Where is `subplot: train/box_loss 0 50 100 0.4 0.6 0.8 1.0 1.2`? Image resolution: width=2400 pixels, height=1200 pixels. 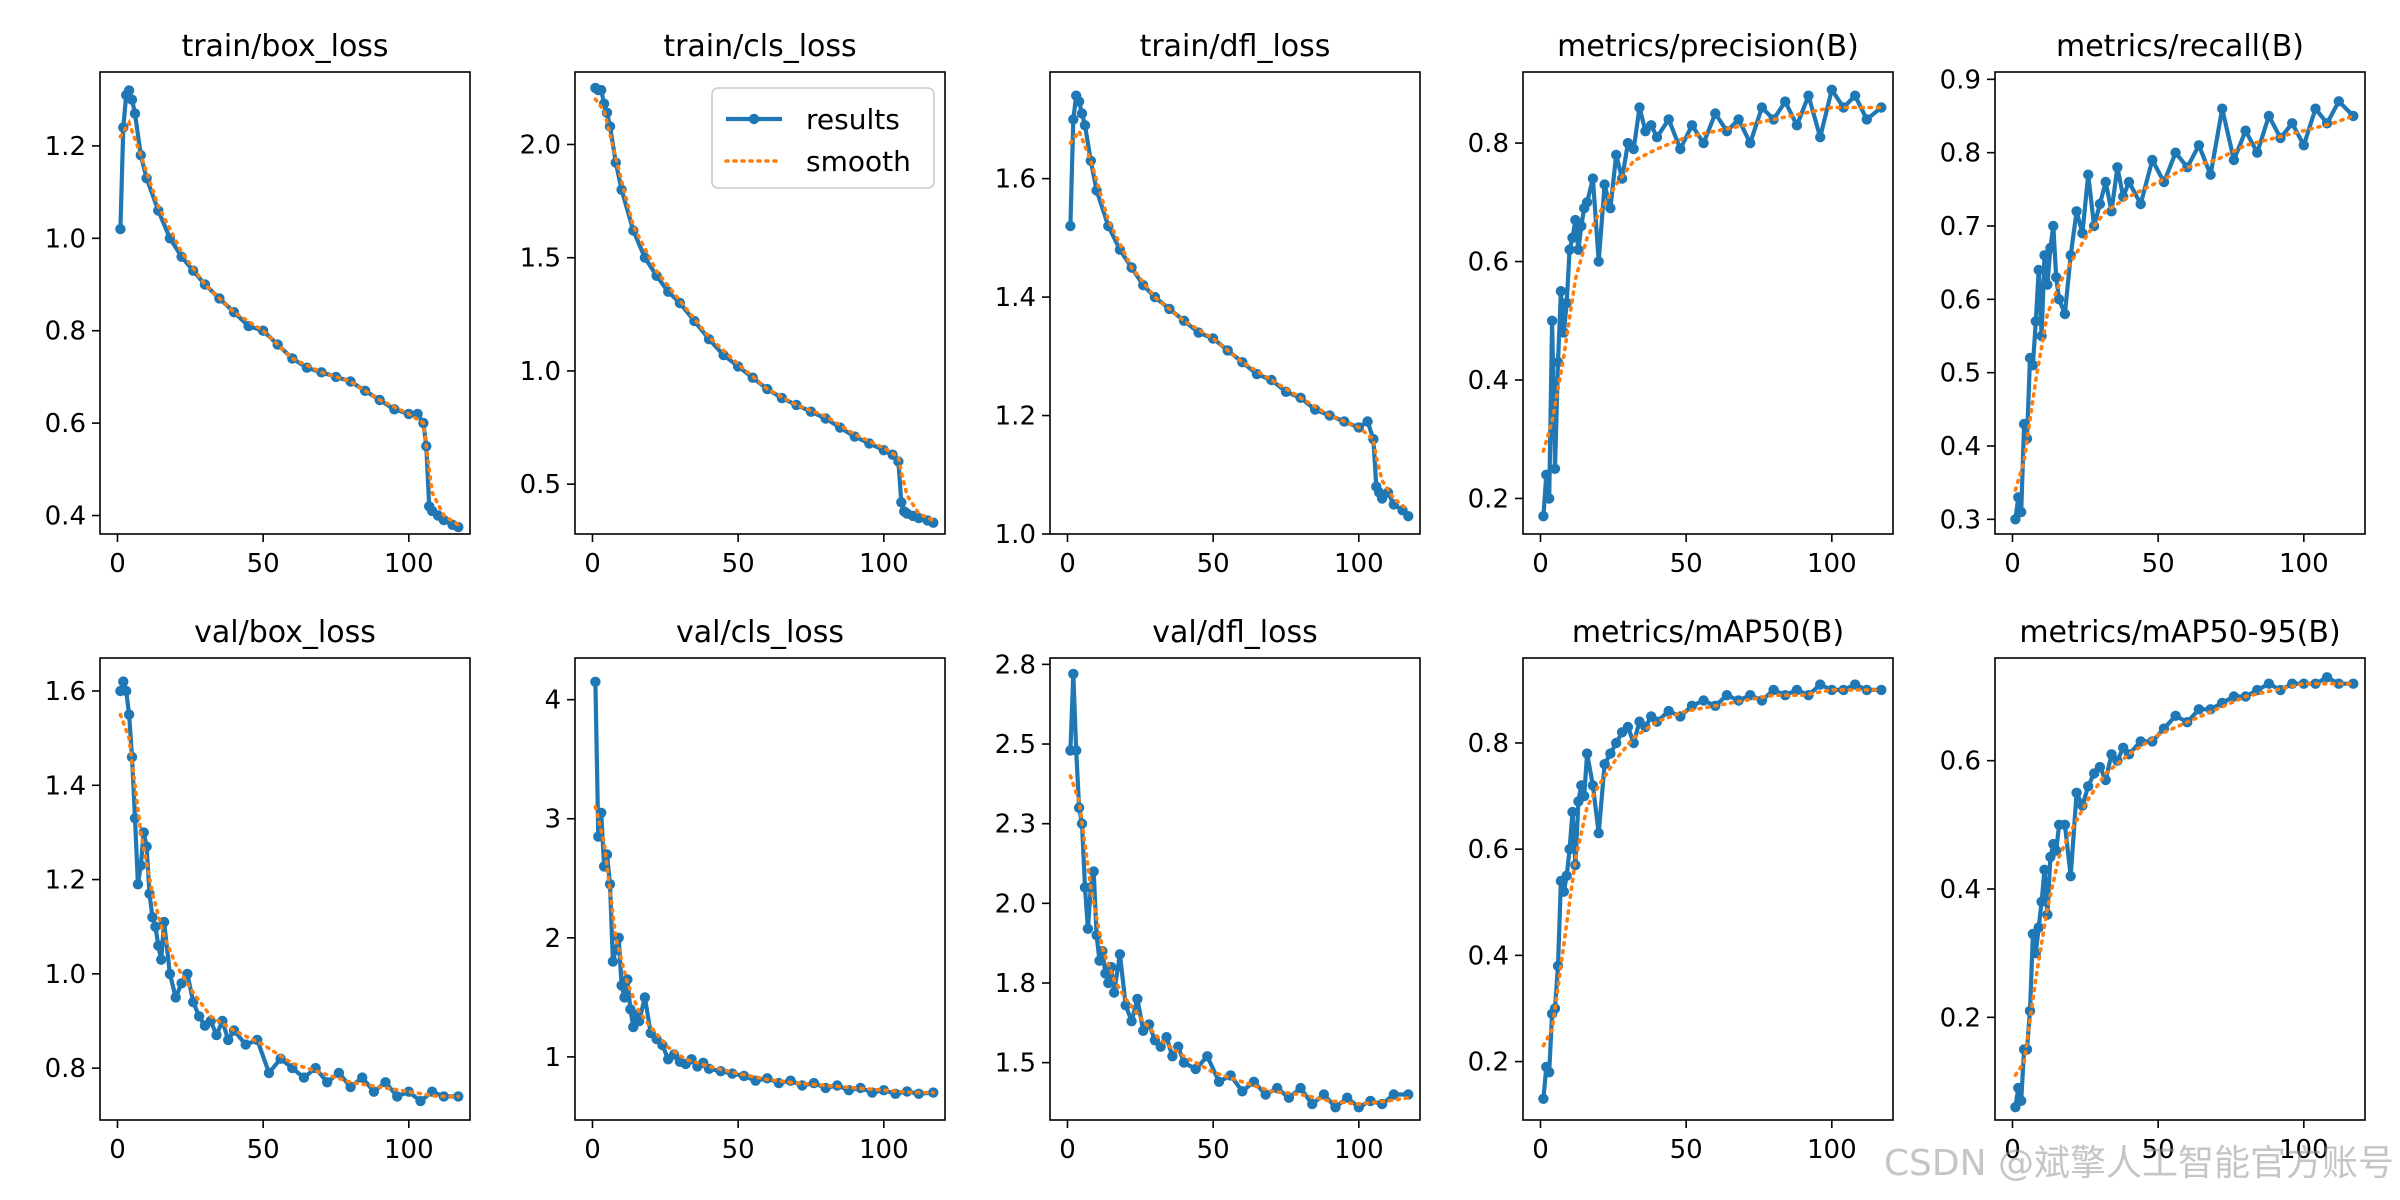 subplot: train/box_loss 0 50 100 0.4 0.6 0.8 1.0 1.2 is located at coordinates (258, 304).